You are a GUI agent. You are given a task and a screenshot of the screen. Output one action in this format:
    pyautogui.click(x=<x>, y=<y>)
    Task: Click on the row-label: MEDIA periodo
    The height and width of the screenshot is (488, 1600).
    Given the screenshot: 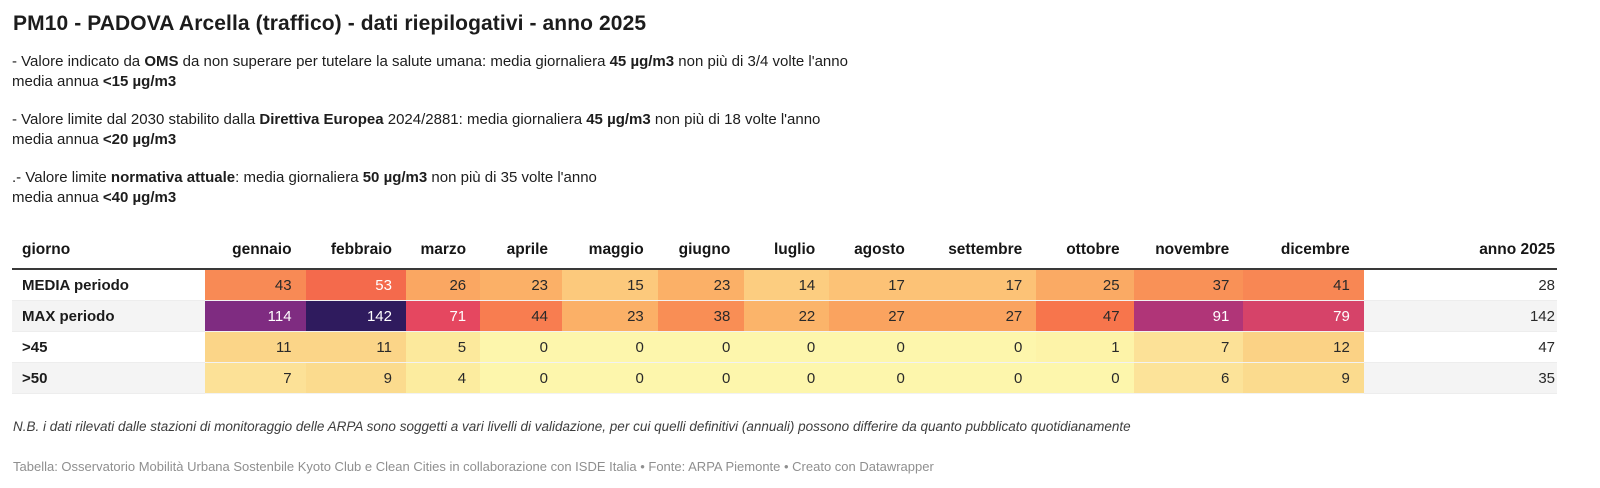 What is the action you would take?
    pyautogui.click(x=109, y=285)
    